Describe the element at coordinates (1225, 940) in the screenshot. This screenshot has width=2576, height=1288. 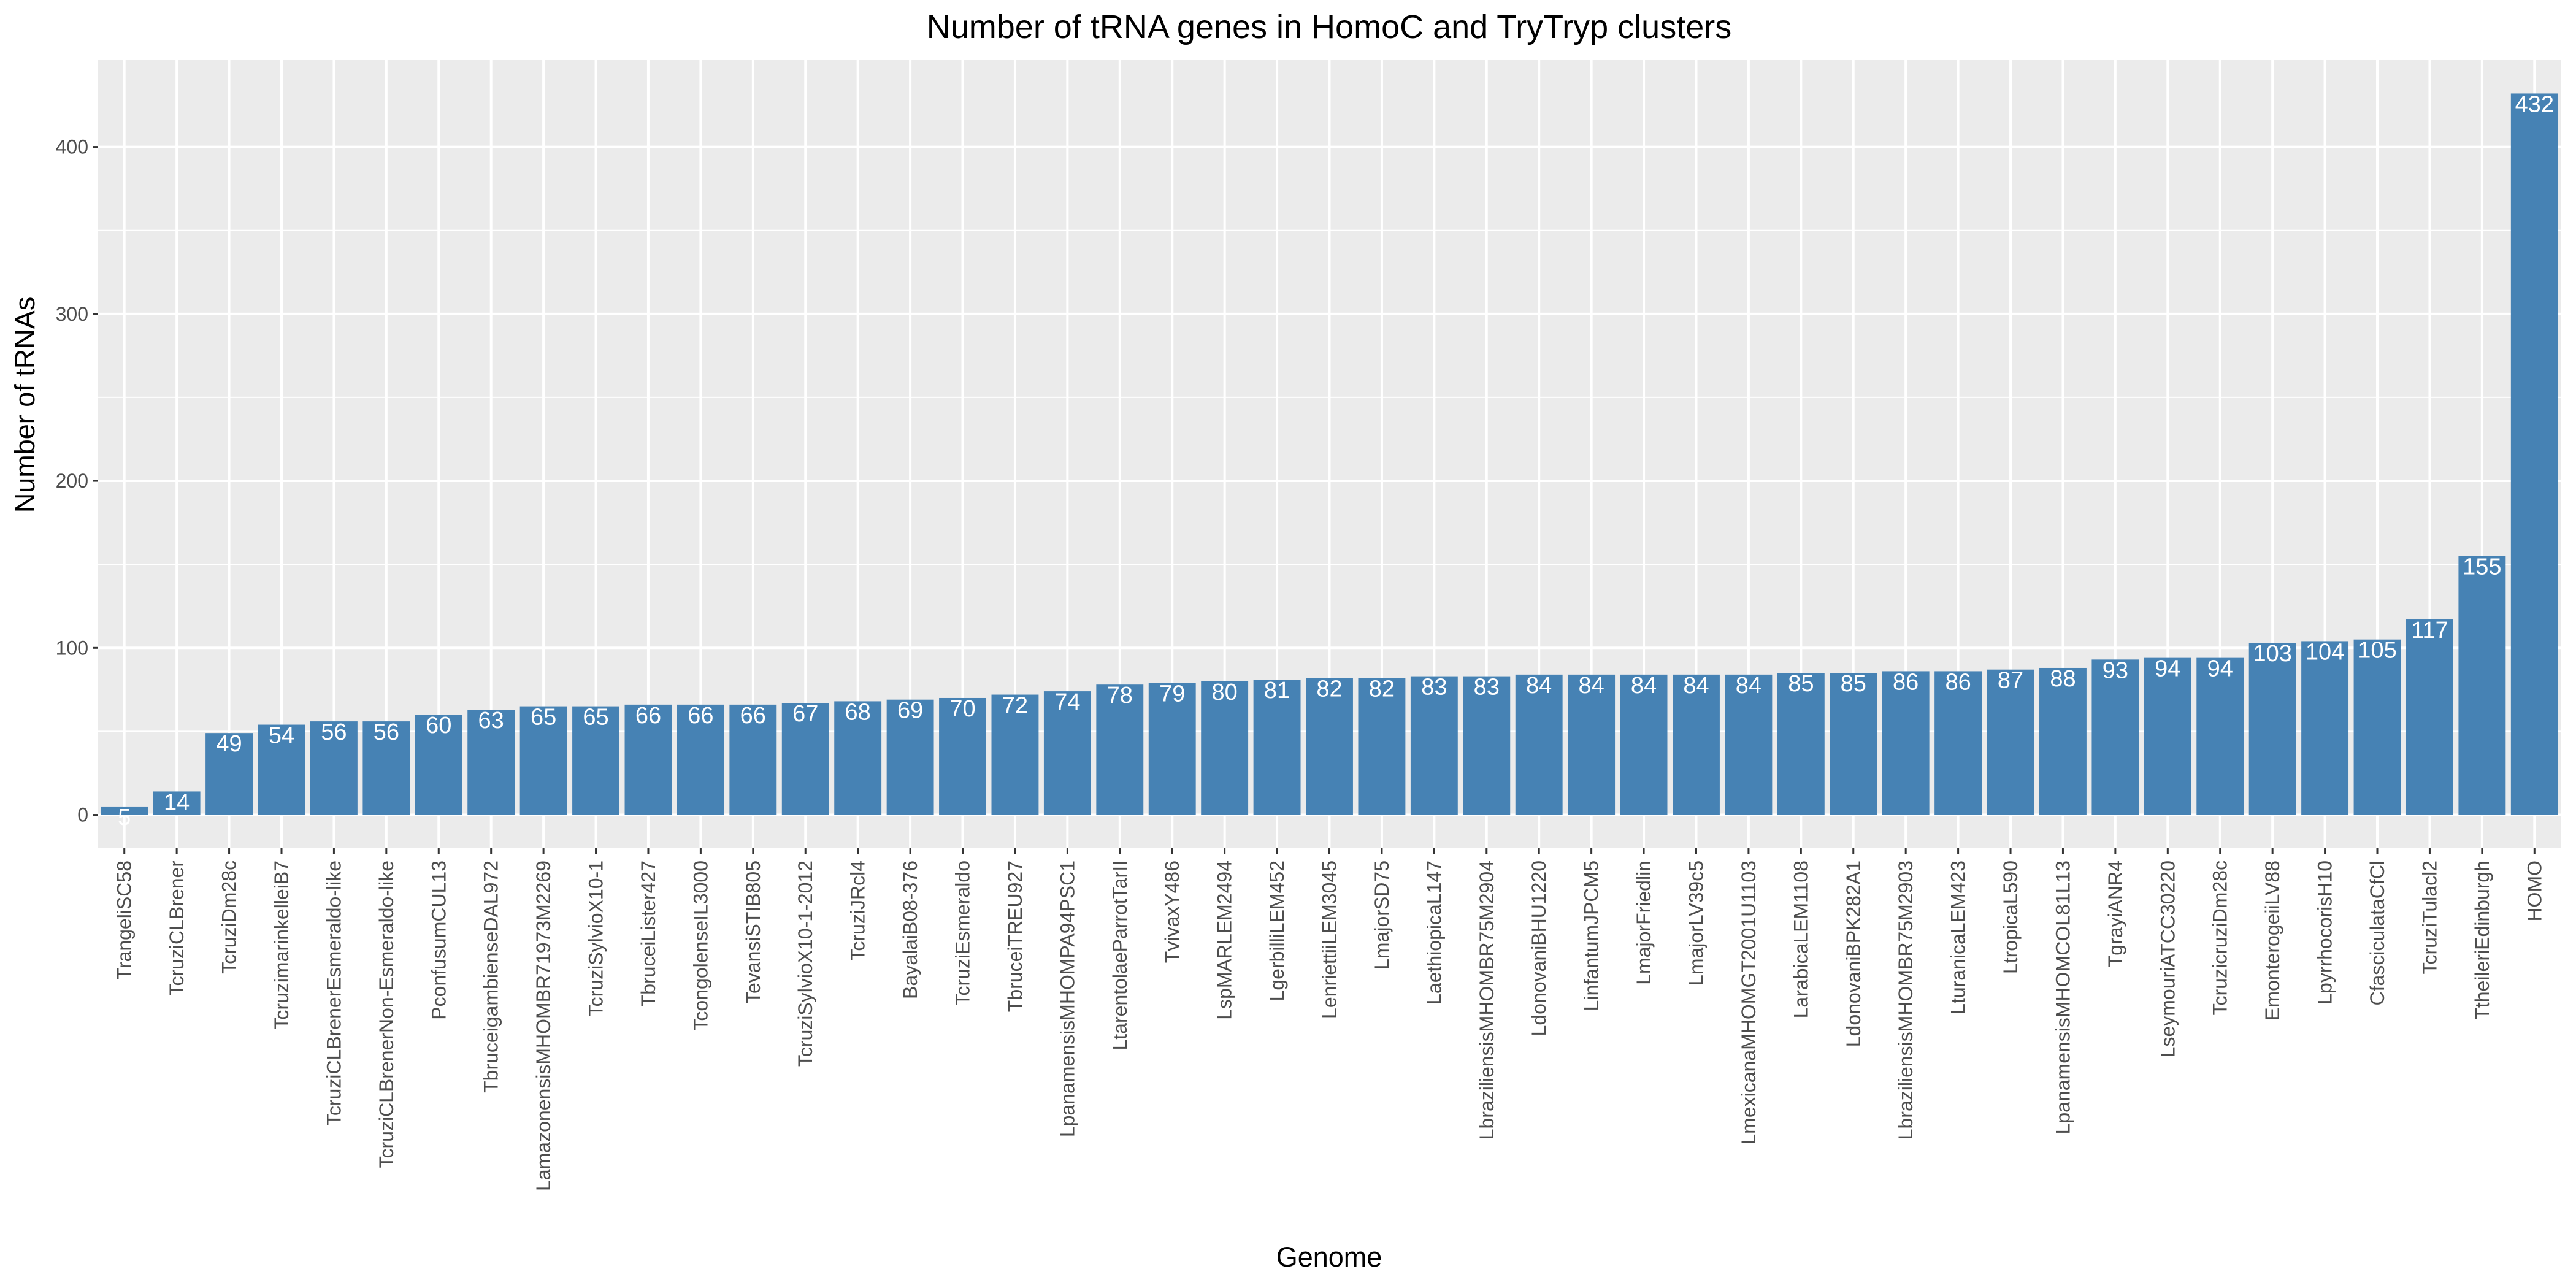
I see `x-tick-label: LspMARLEM2494` at that location.